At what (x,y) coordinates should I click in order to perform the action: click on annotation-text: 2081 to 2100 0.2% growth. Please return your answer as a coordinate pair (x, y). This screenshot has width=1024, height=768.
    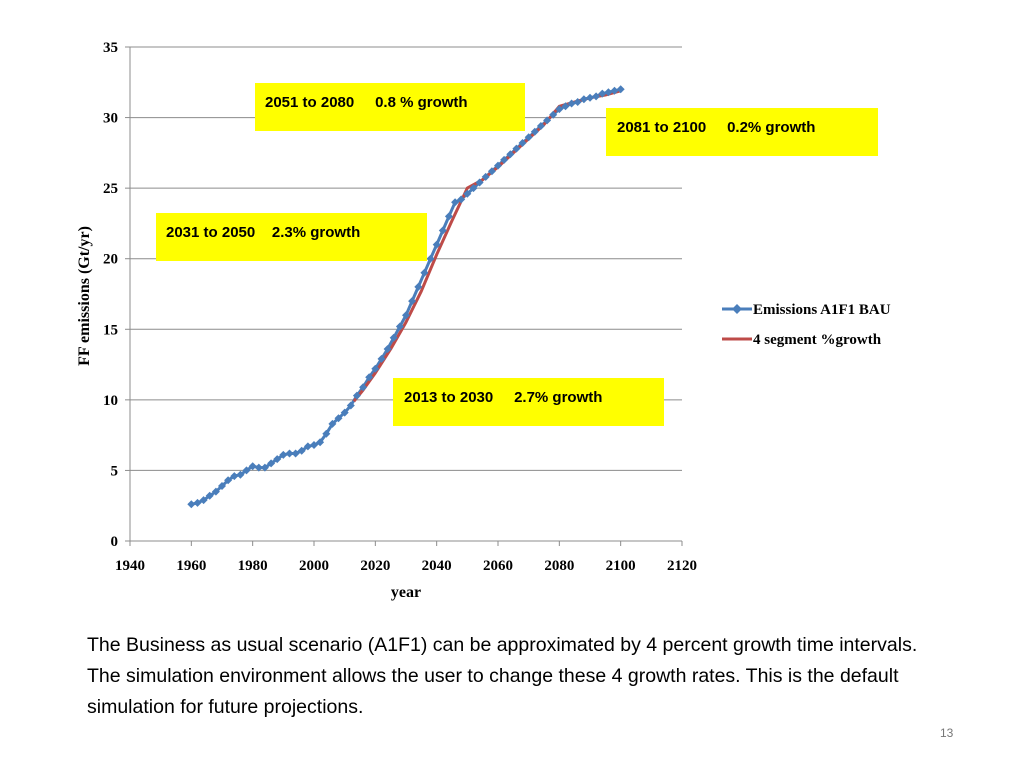
    Looking at the image, I should click on (716, 127).